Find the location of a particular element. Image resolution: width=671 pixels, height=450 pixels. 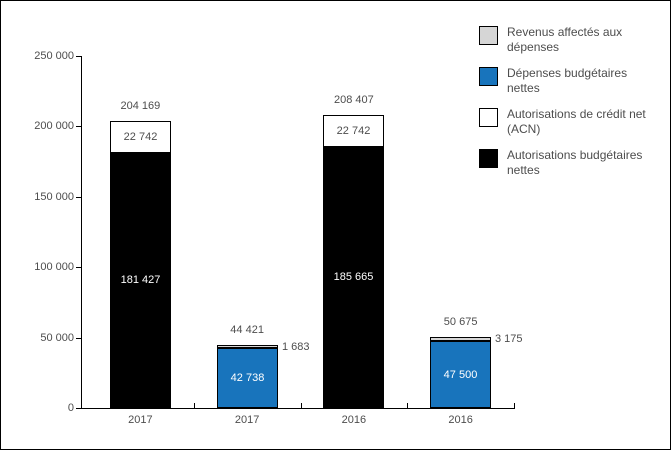

x-axis is located at coordinates (298, 408).